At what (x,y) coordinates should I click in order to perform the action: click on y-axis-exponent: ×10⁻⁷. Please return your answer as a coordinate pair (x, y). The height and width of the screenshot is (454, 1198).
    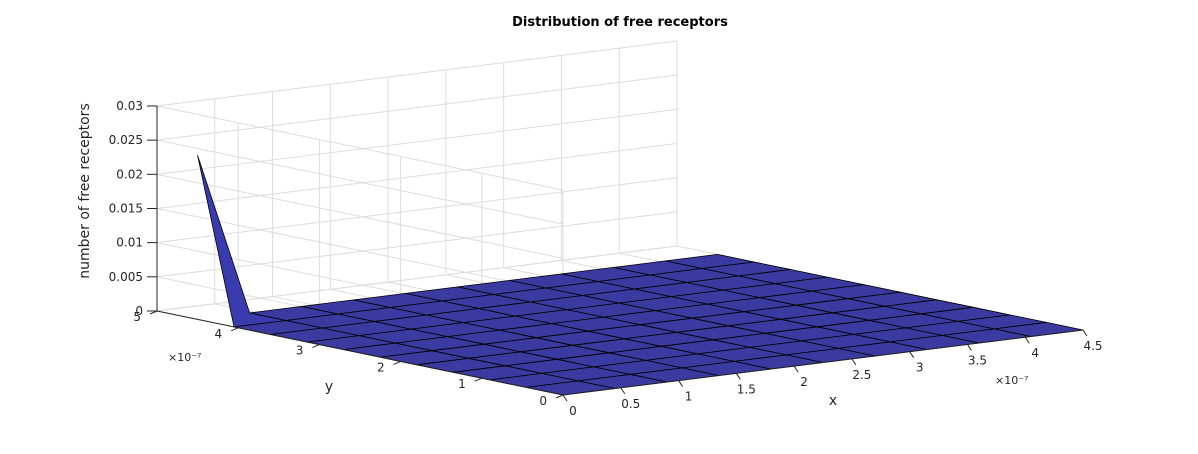
    Looking at the image, I should click on (184, 357).